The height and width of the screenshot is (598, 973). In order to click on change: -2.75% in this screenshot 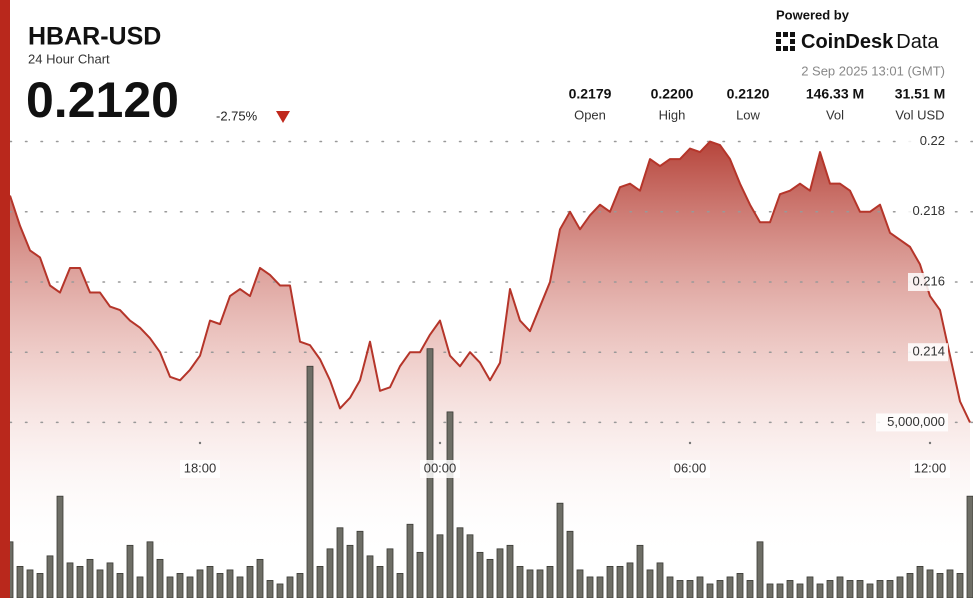, I will do `click(237, 115)`.